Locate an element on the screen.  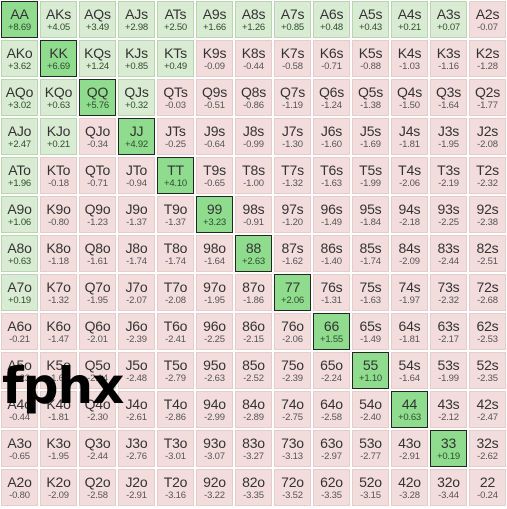
hand-cell-J6s: J6s -1.60 is located at coordinates (331, 136).